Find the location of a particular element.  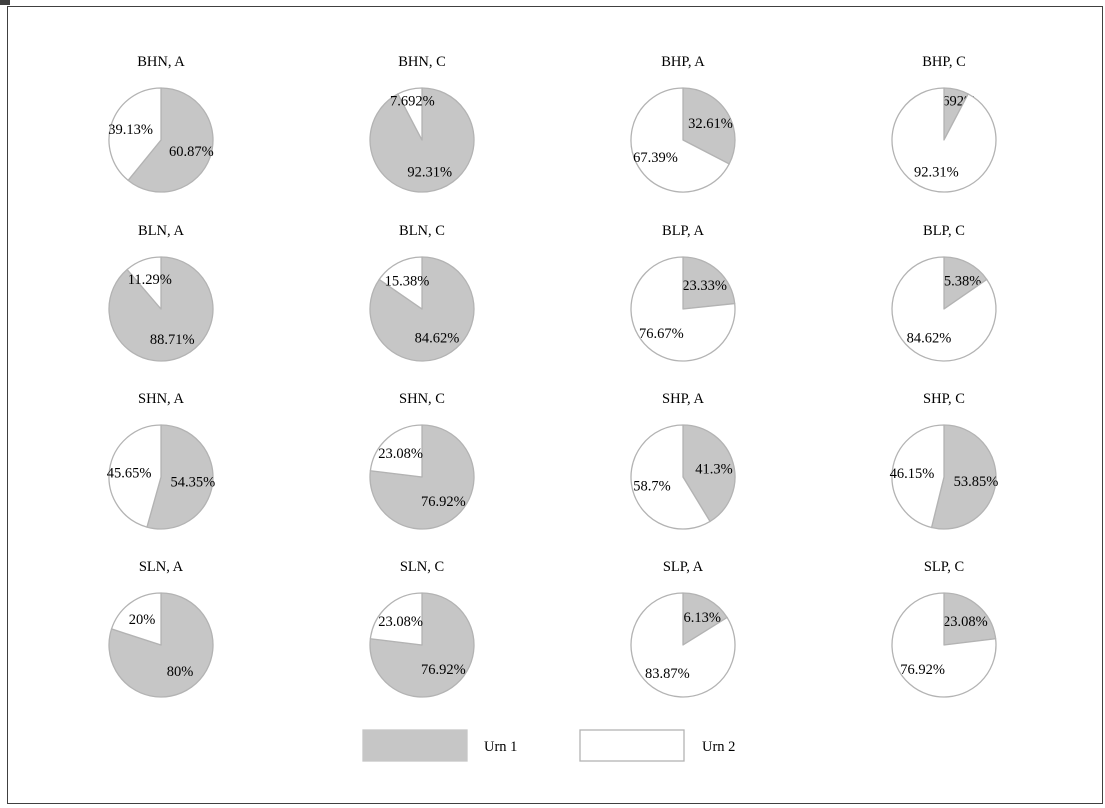

pie-shn-a: SHN, A 54.35% 45.65% is located at coordinates (161, 460).